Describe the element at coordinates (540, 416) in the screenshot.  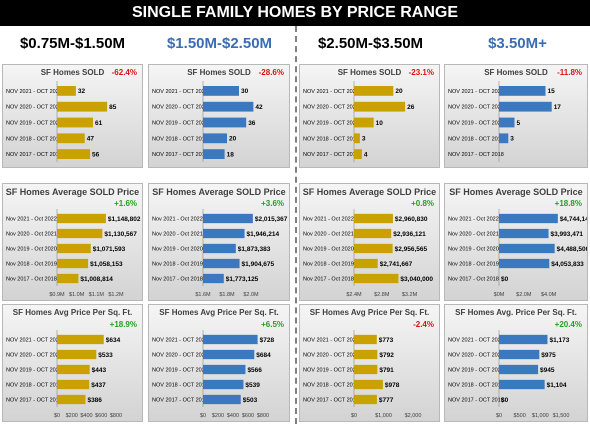
I see `tick-label: $1,000` at that location.